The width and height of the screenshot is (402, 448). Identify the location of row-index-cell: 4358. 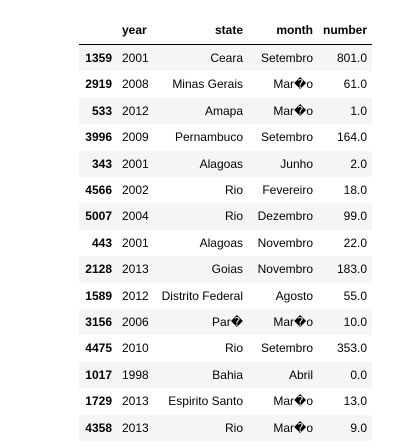
(98, 427).